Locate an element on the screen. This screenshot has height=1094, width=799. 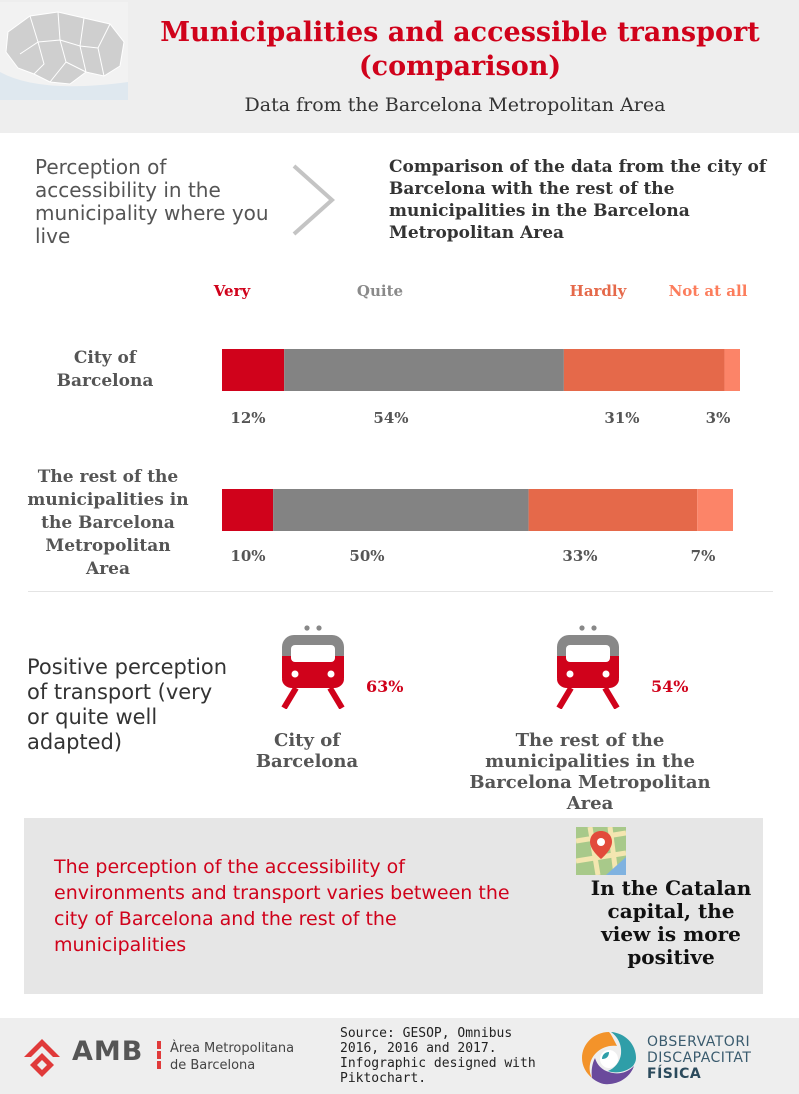
row-label: City of Barcelona is located at coordinates (105, 369).